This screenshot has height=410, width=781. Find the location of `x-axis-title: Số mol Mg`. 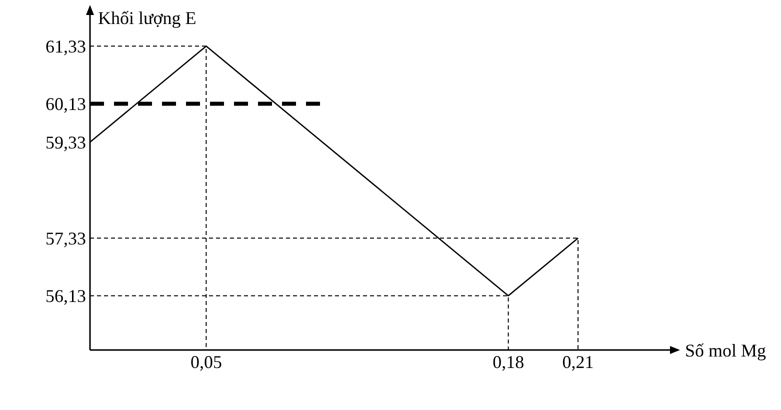

x-axis-title: Số mol Mg is located at coordinates (725, 350).